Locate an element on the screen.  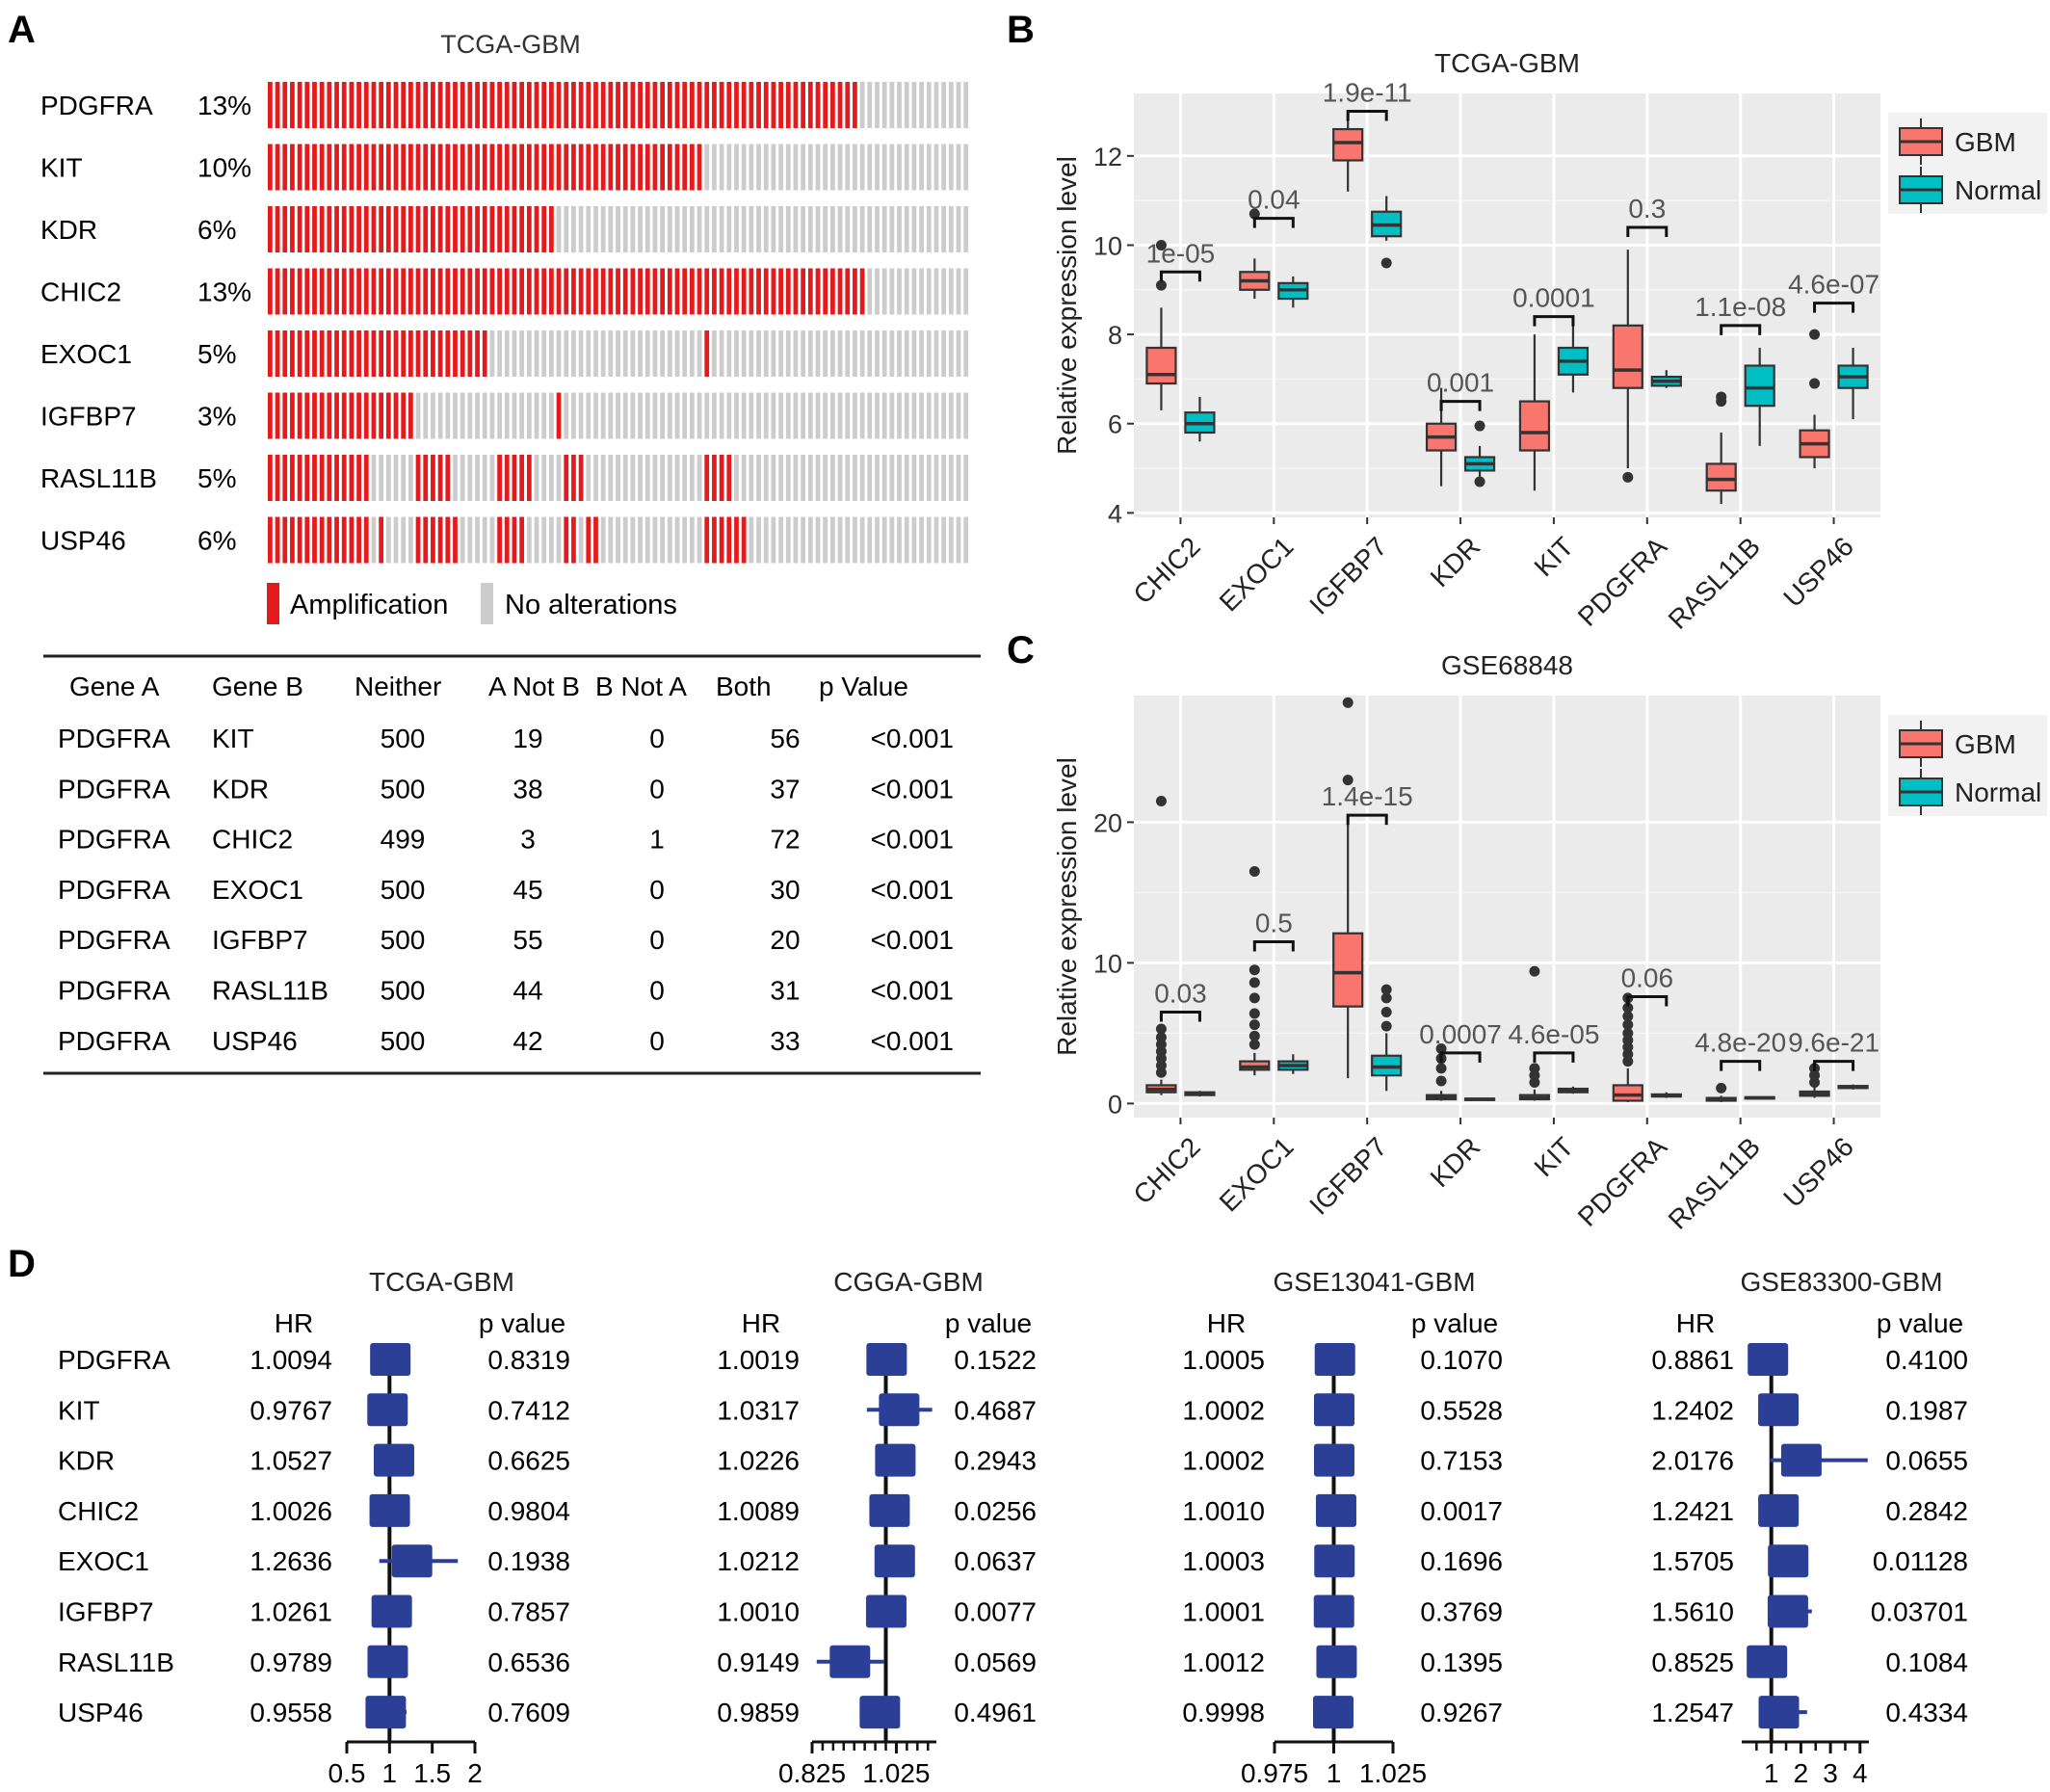
table-cell: 500 is located at coordinates (404, 940).